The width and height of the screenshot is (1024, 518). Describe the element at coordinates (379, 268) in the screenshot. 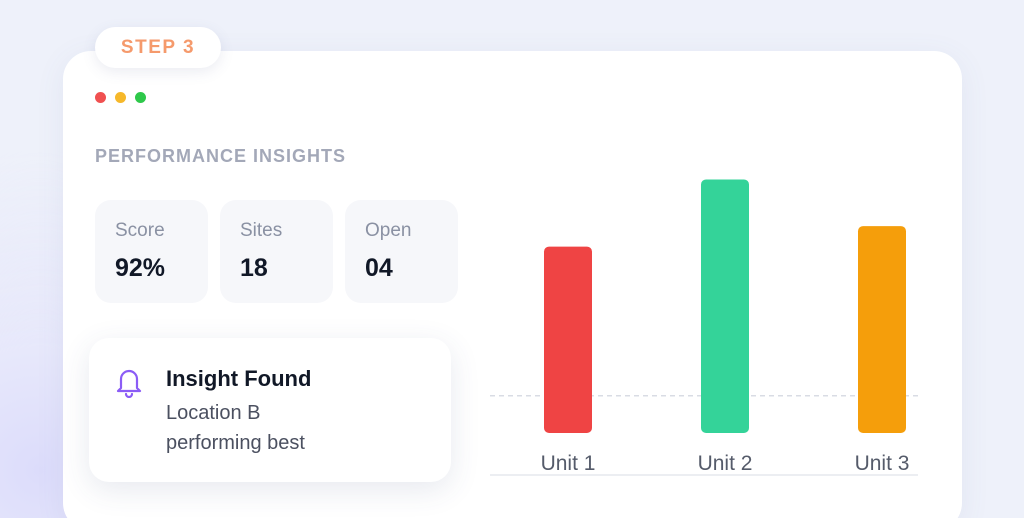

I see `stat-value: 04` at that location.